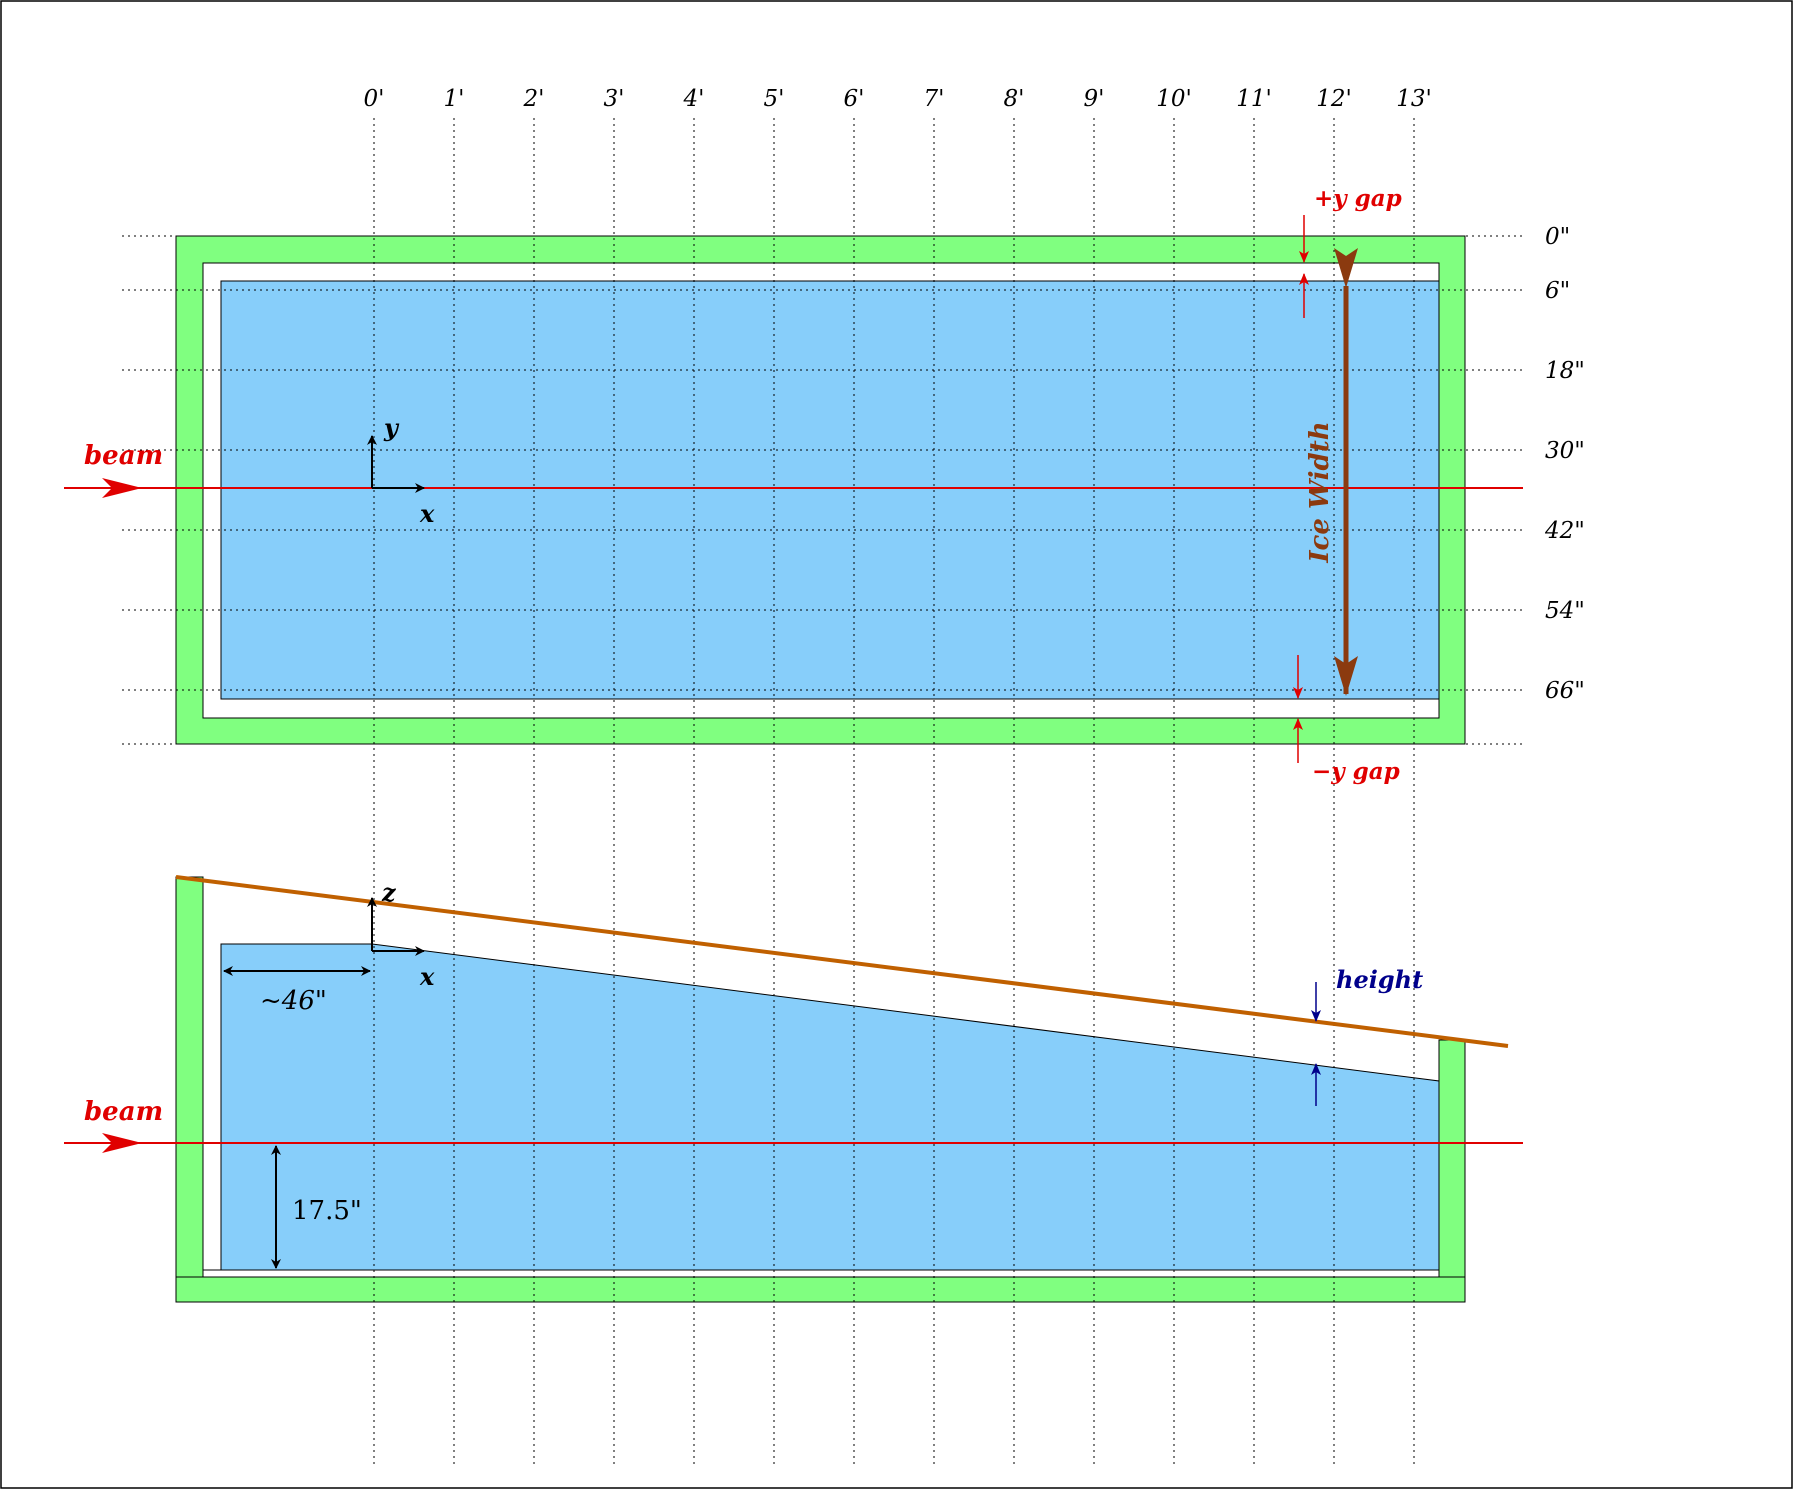 This screenshot has height=1489, width=1793. What do you see at coordinates (854, 99) in the screenshot?
I see `foot-label: 6'` at bounding box center [854, 99].